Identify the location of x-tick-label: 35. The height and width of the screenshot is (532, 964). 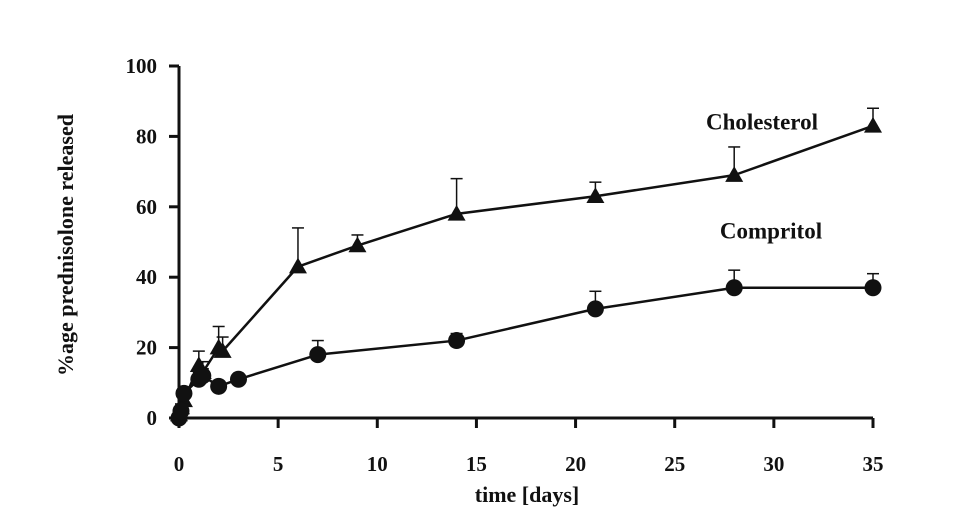
(873, 464).